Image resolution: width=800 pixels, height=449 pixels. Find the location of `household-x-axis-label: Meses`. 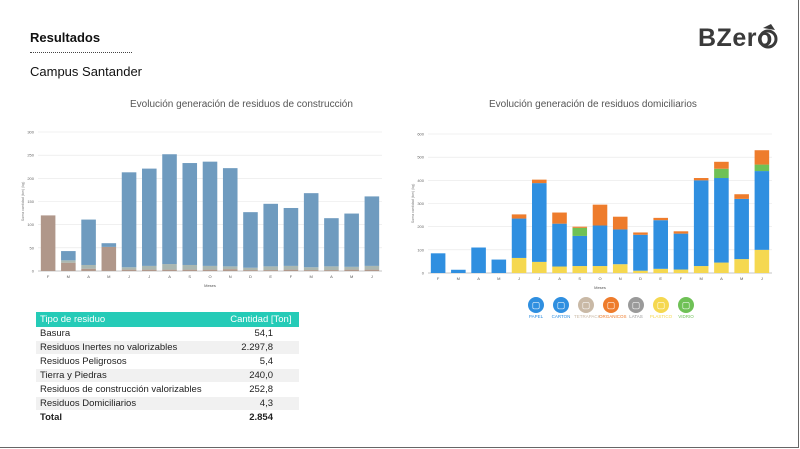

household-x-axis-label: Meses is located at coordinates (600, 287).